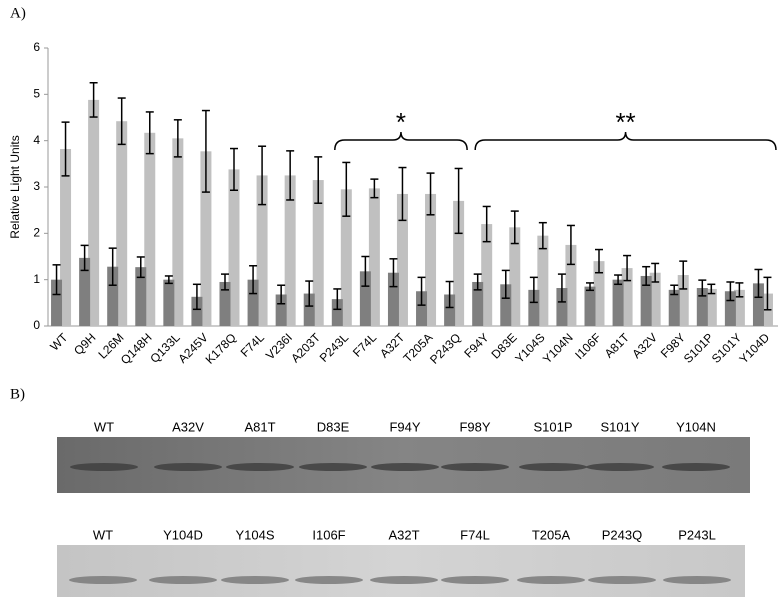 The width and height of the screenshot is (781, 605). What do you see at coordinates (17, 394) in the screenshot?
I see `panel-label: B)` at bounding box center [17, 394].